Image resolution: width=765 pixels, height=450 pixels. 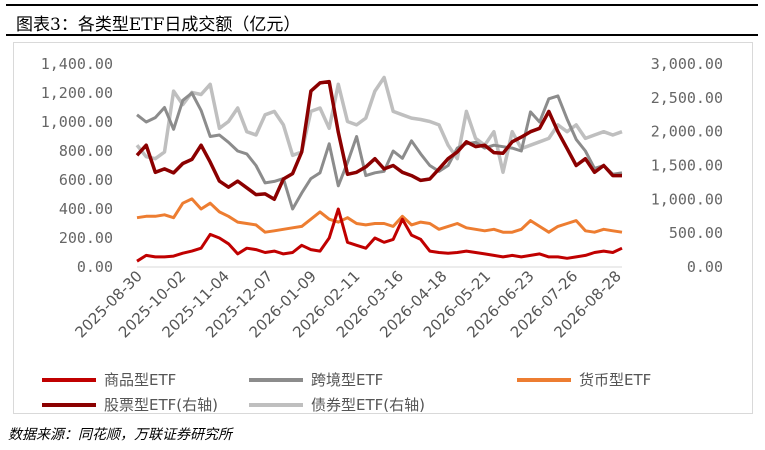 I want to click on data-source: 数据来源：同花顺，万联证券研究所, so click(x=120, y=435).